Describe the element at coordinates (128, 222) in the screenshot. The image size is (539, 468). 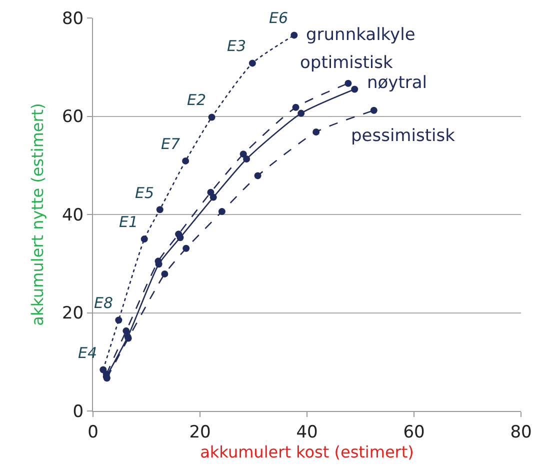
I see `annotation: E1` at that location.